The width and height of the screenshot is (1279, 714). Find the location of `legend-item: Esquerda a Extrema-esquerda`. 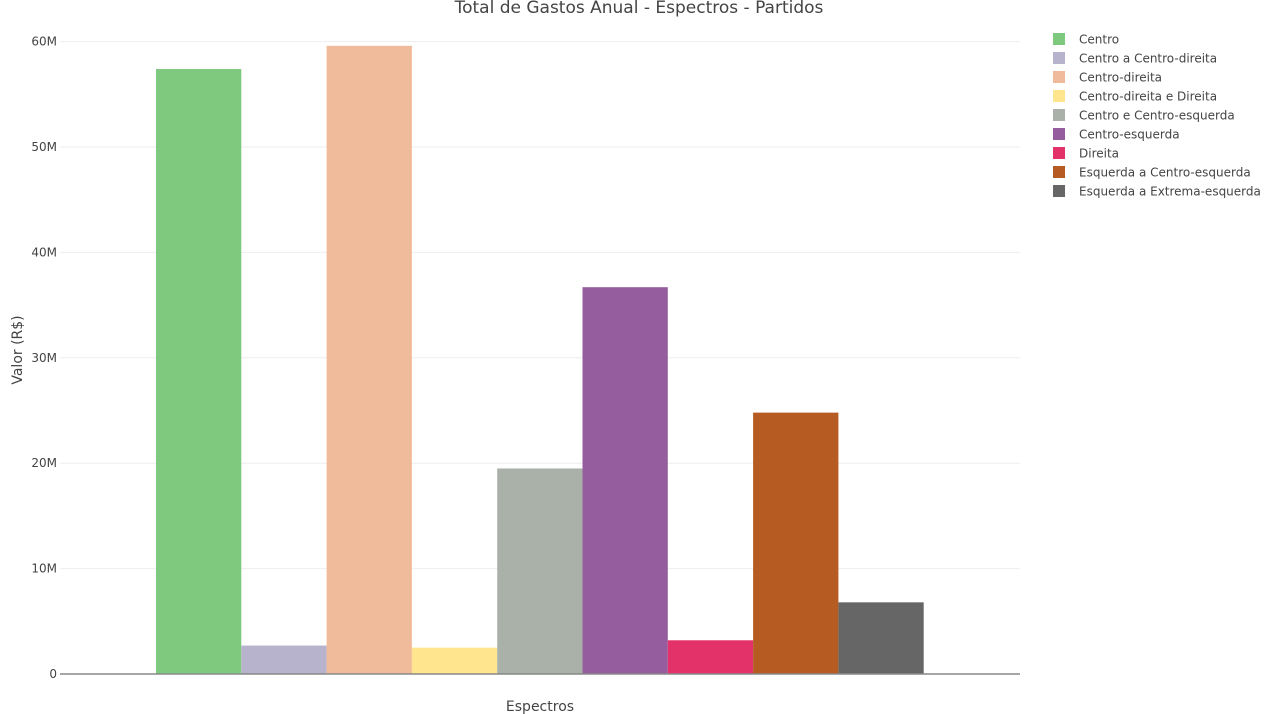

legend-item: Esquerda a Extrema-esquerda is located at coordinates (1157, 192).